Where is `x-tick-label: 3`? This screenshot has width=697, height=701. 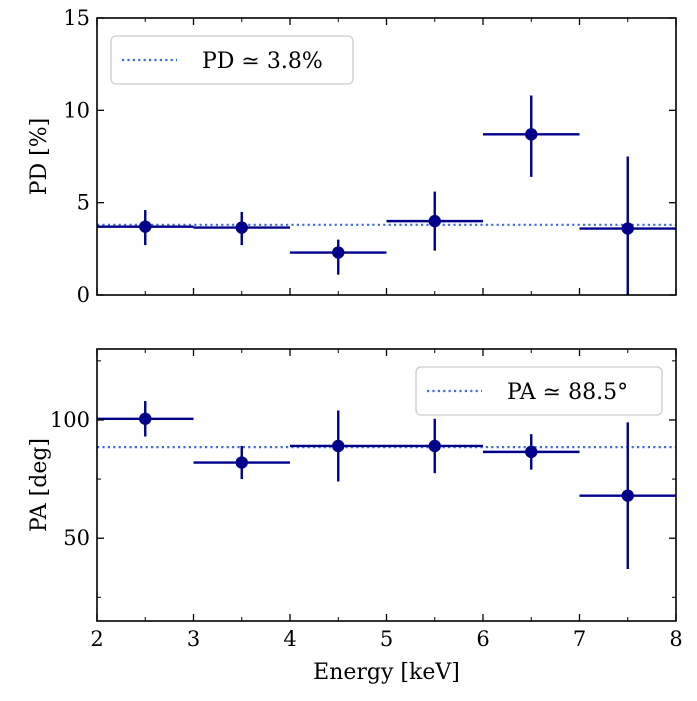
x-tick-label: 3 is located at coordinates (193, 639).